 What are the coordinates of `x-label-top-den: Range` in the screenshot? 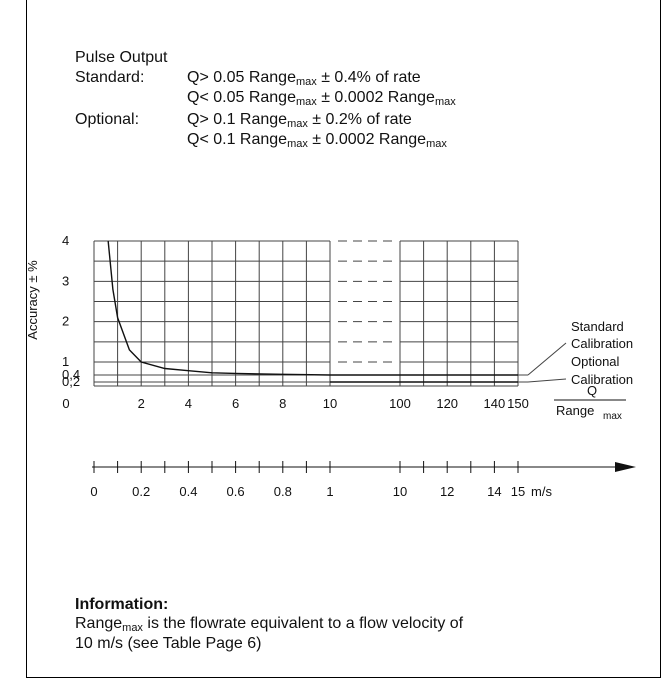 It's located at (575, 410).